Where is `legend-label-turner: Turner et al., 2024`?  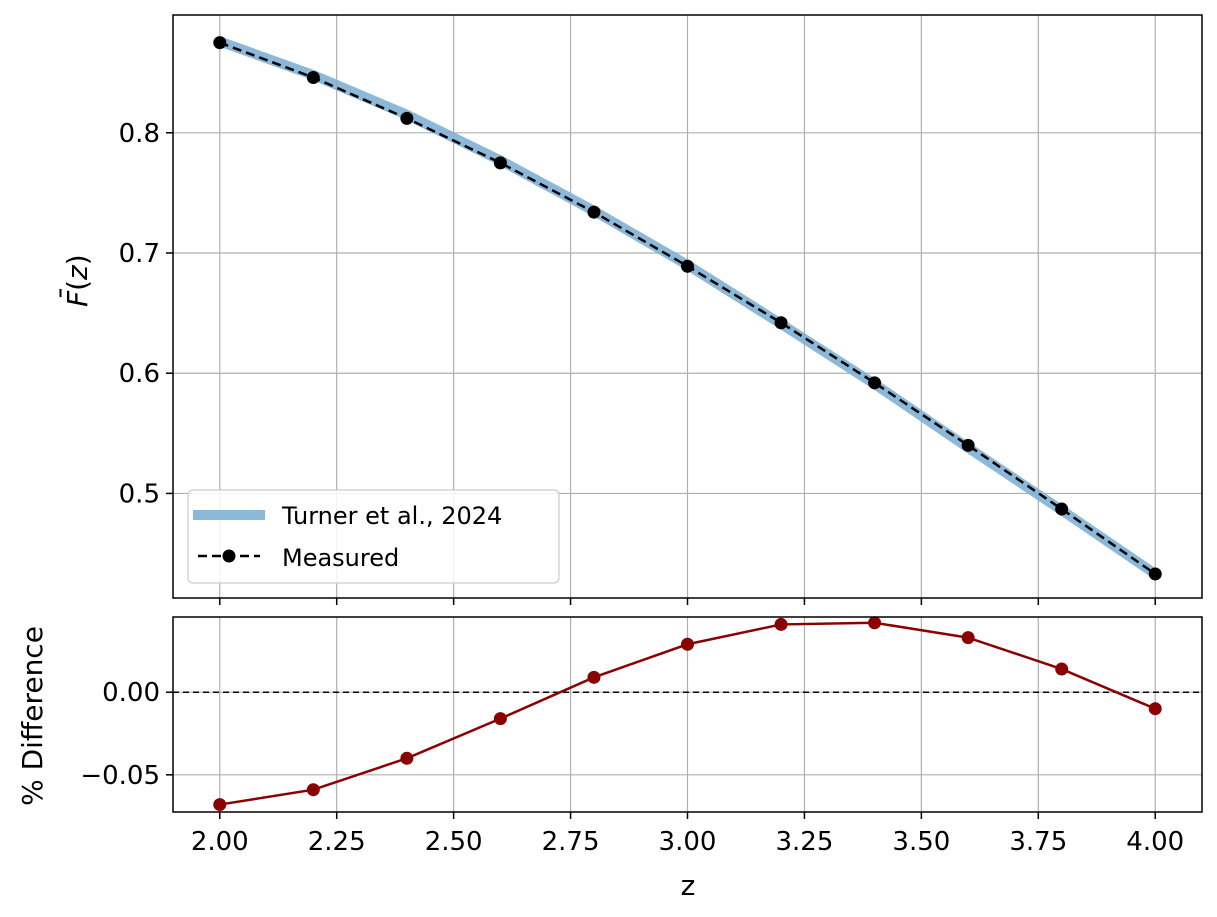
legend-label-turner: Turner et al., 2024 is located at coordinates (391, 516).